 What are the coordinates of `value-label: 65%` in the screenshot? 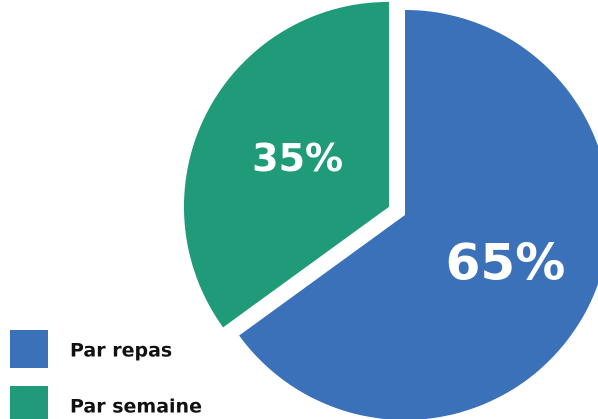 It's located at (506, 263).